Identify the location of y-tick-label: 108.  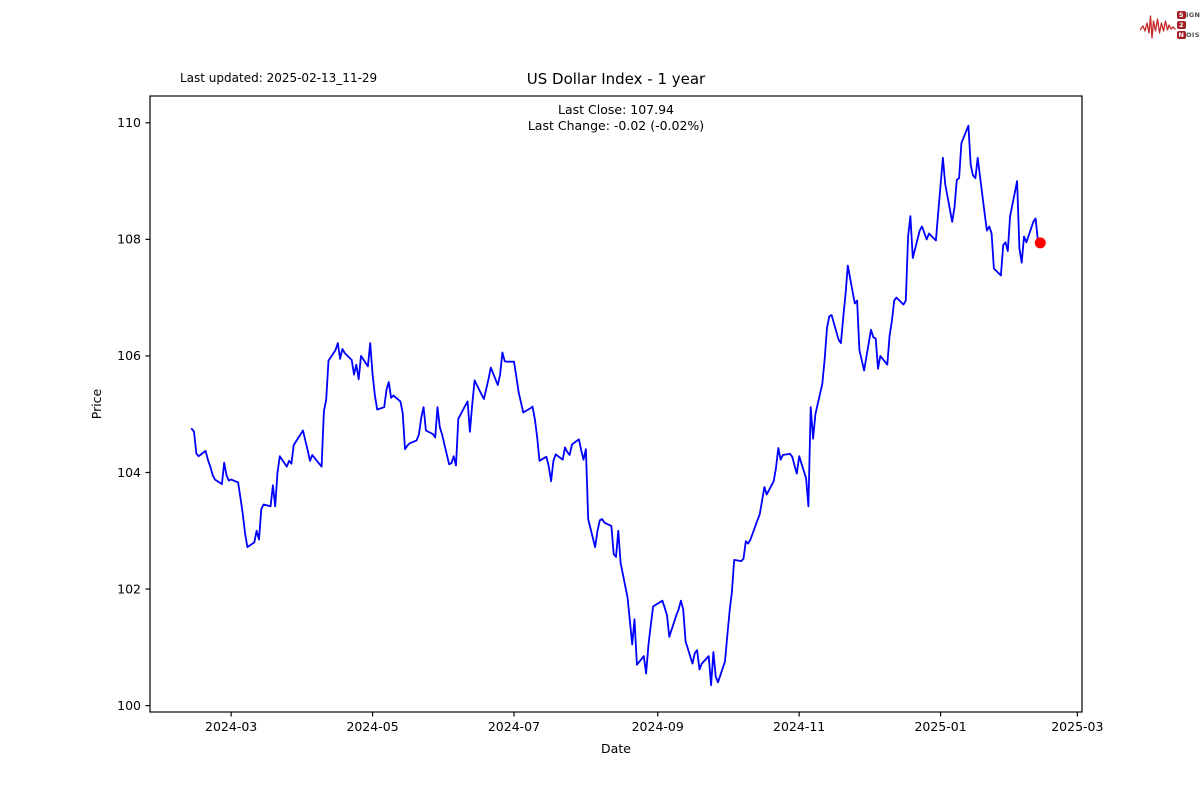
(129, 239).